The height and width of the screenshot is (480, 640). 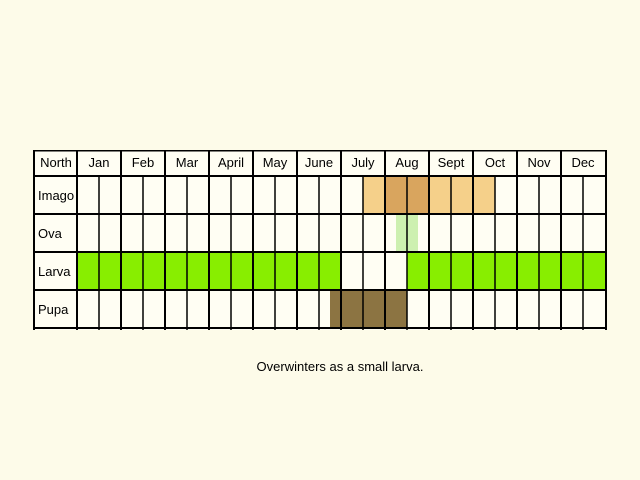 What do you see at coordinates (99, 162) in the screenshot?
I see `month-label-jan: Jan` at bounding box center [99, 162].